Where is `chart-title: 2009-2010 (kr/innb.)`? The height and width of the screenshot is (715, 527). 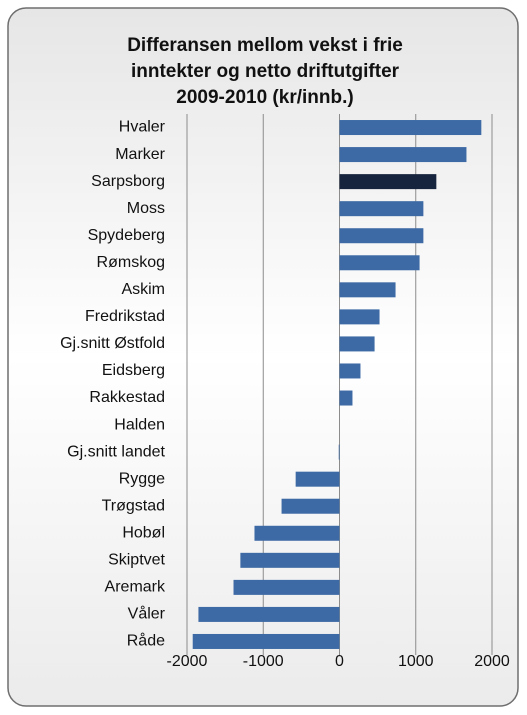 chart-title: 2009-2010 (kr/innb.) is located at coordinates (264, 97).